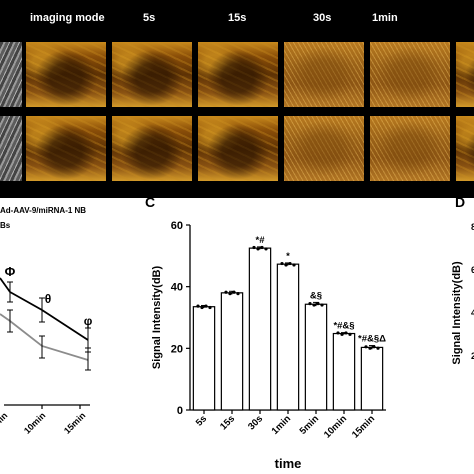 This screenshot has height=474, width=474. Describe the element at coordinates (11, 148) in the screenshot. I see `ultrasound-image-b-mode-row2` at that location.